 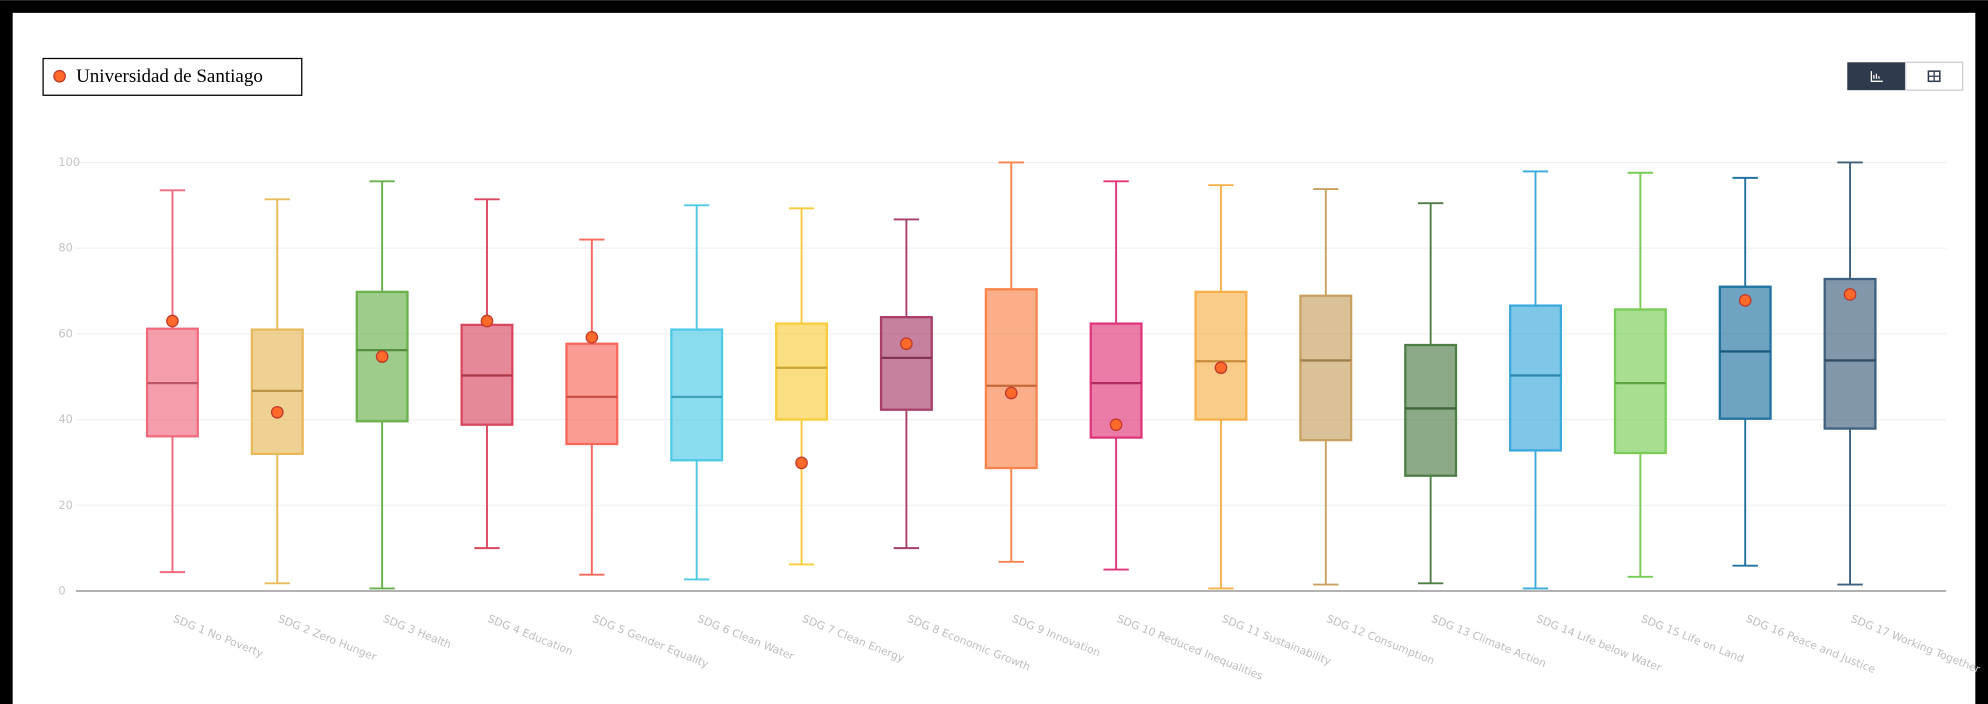 I want to click on legend: Universidad de Santiago, so click(x=172, y=76).